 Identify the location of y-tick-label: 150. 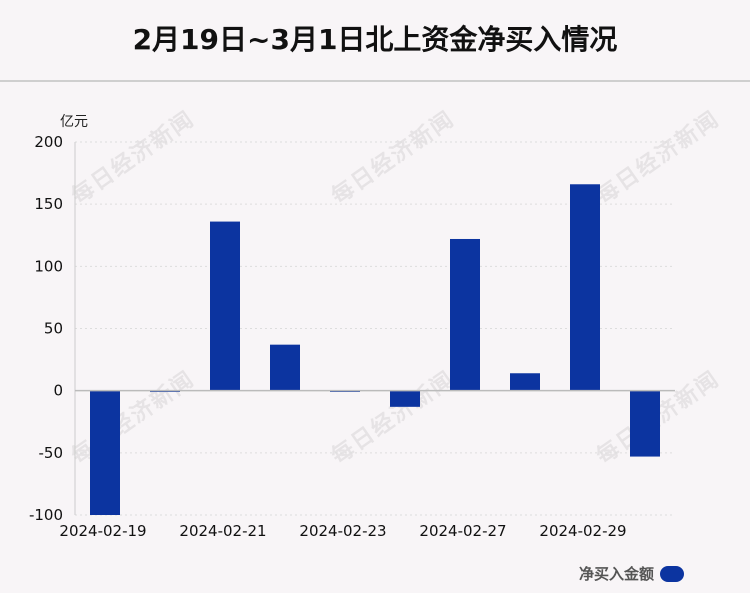
(48, 204).